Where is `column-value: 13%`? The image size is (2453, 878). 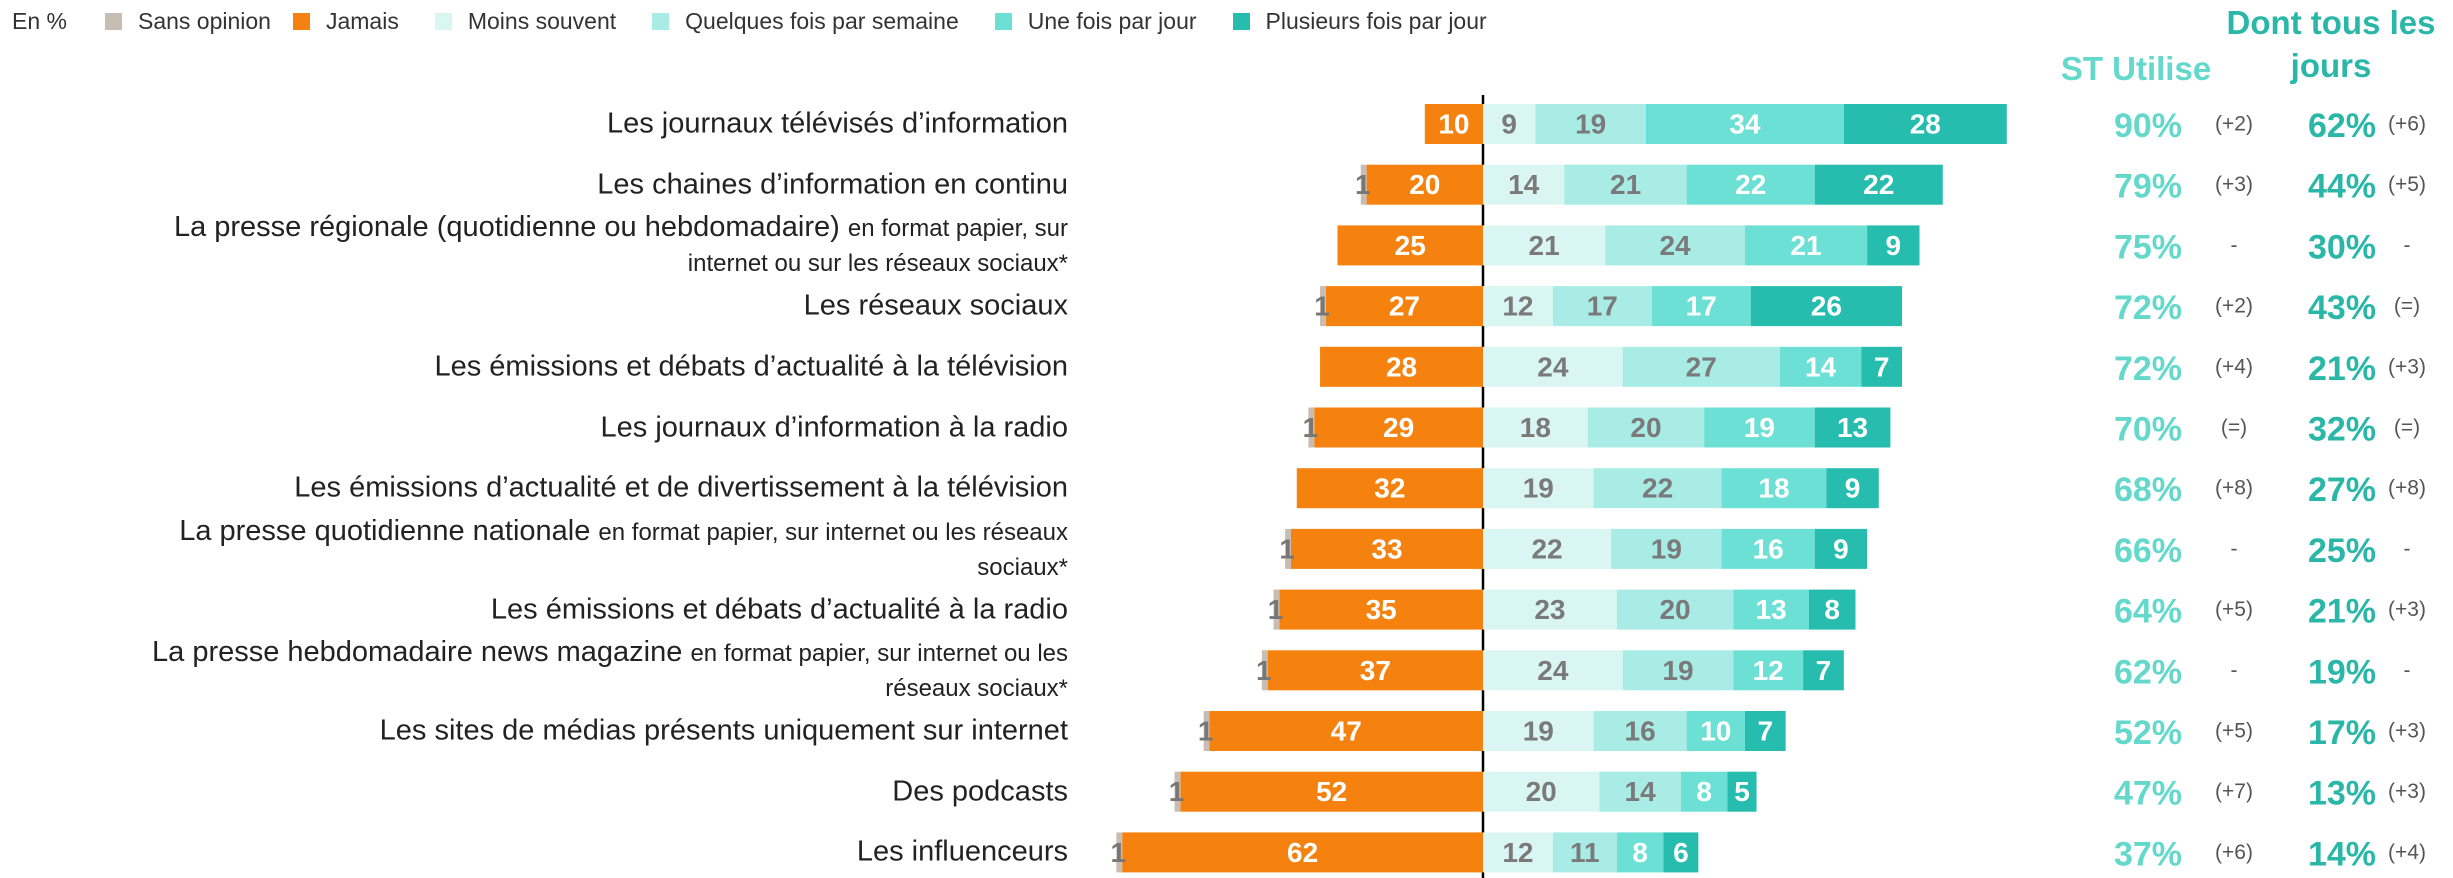
column-value: 13% is located at coordinates (2342, 794).